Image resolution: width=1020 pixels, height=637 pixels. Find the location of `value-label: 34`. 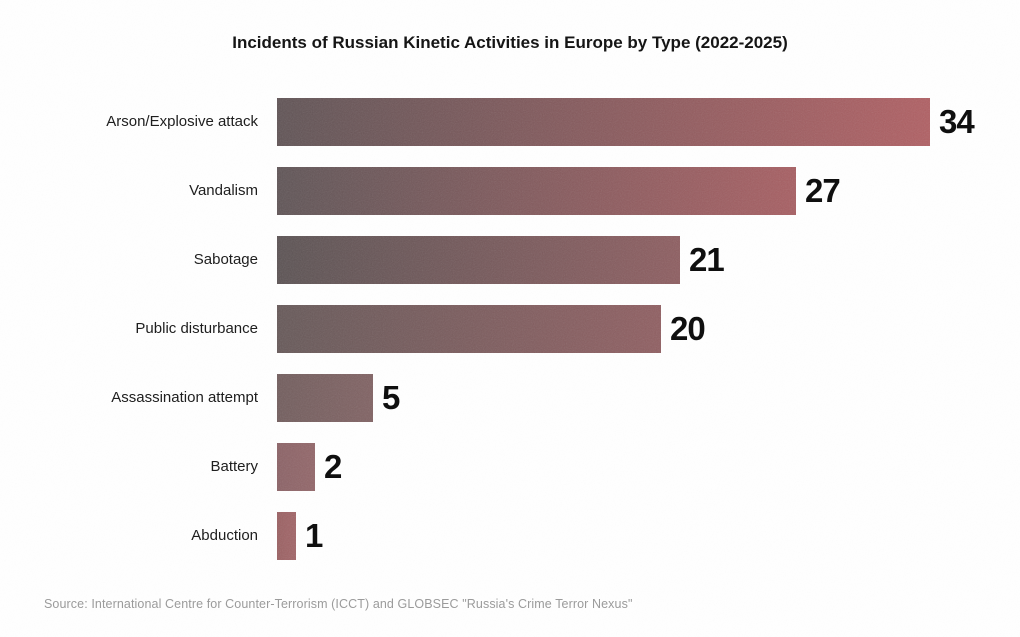

value-label: 34 is located at coordinates (957, 121).